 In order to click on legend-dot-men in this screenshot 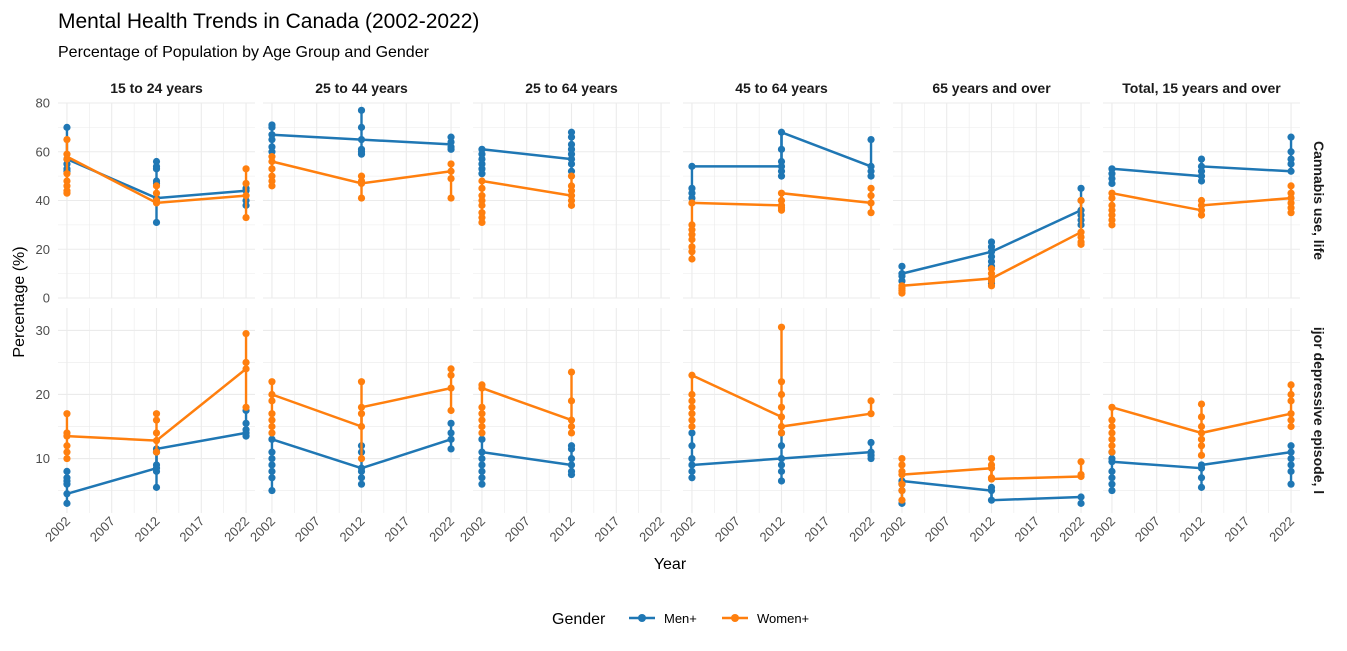, I will do `click(642, 618)`.